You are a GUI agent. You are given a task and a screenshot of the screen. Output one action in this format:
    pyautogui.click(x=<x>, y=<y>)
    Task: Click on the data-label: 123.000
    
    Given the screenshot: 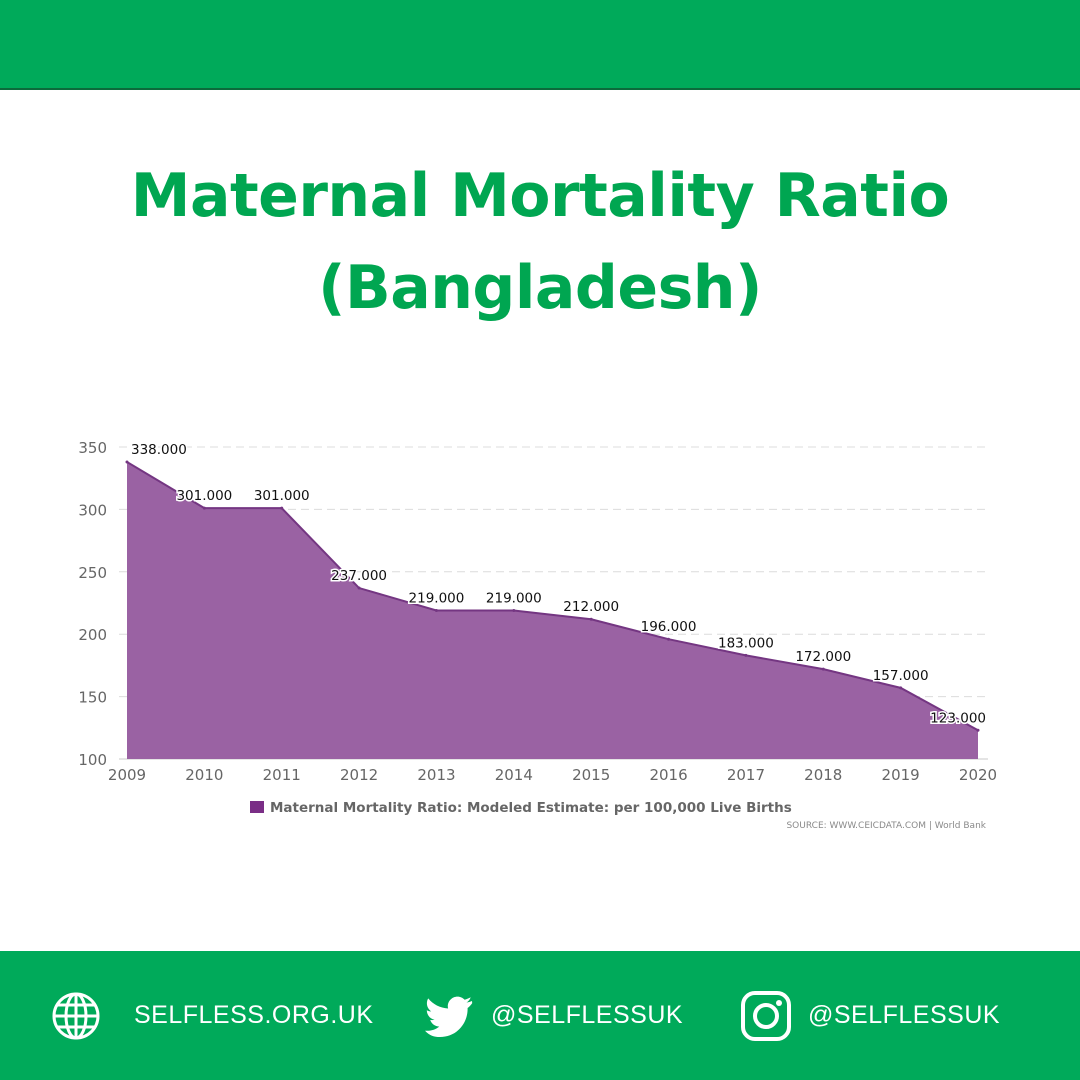 What is the action you would take?
    pyautogui.click(x=958, y=718)
    